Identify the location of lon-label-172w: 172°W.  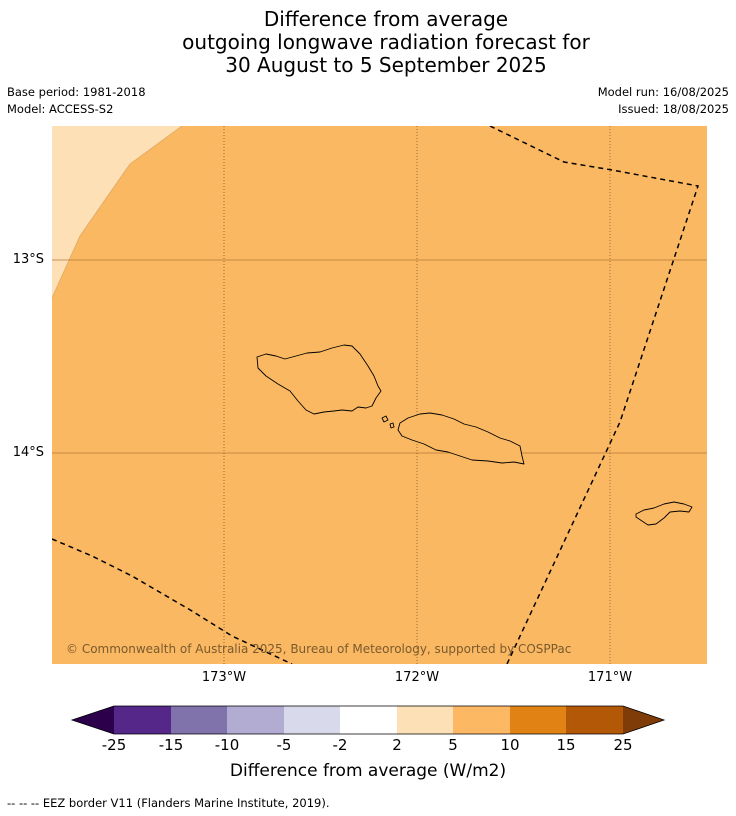
(417, 677).